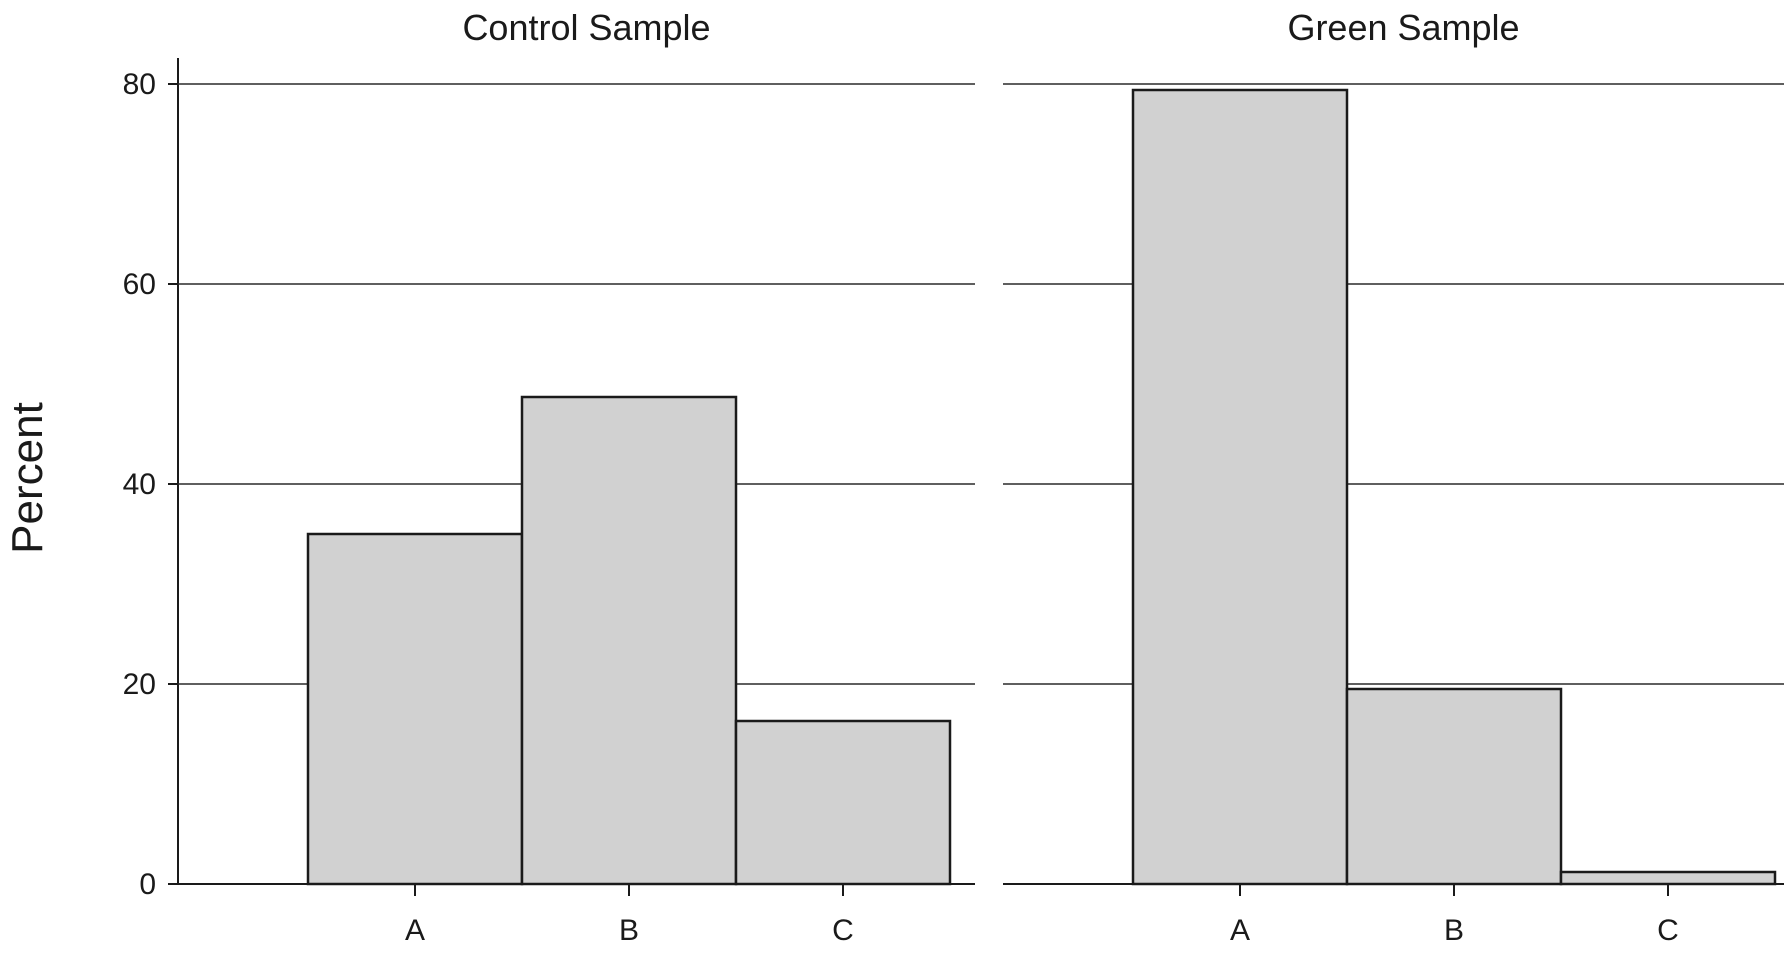  I want to click on y-tick-label: 60, so click(139, 284).